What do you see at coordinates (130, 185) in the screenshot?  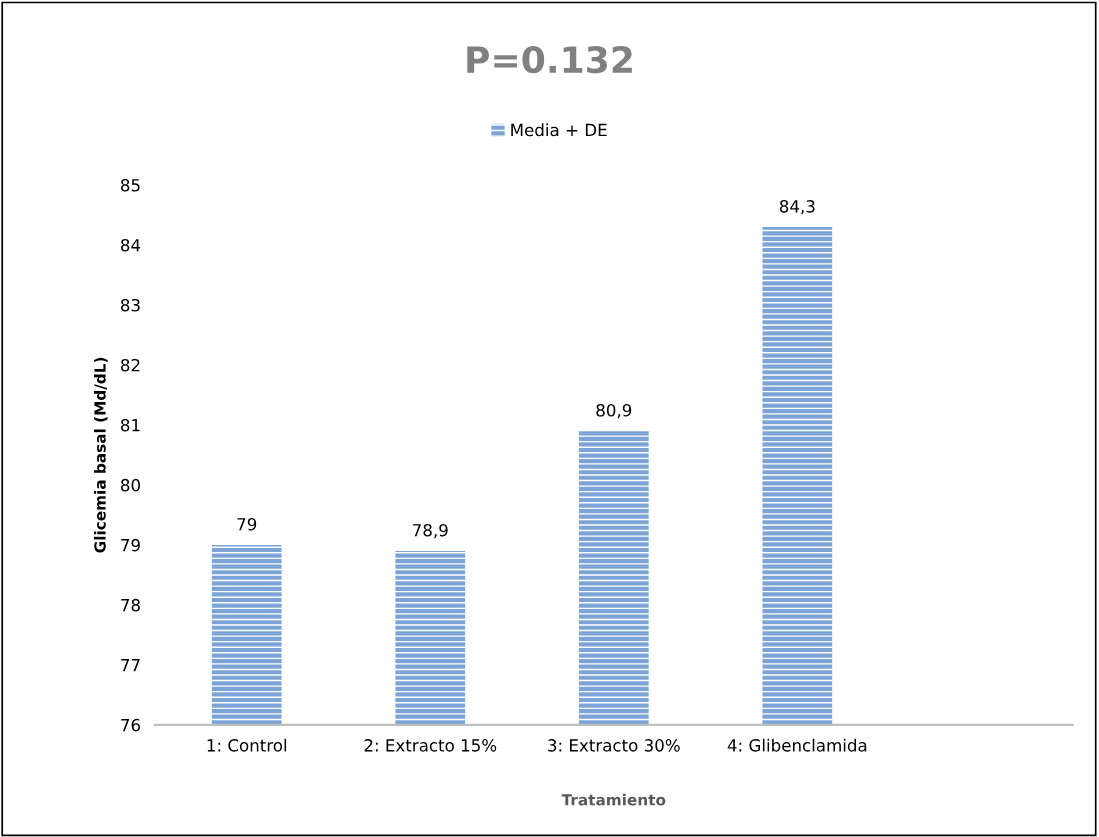 I see `y-tick-label: 85` at bounding box center [130, 185].